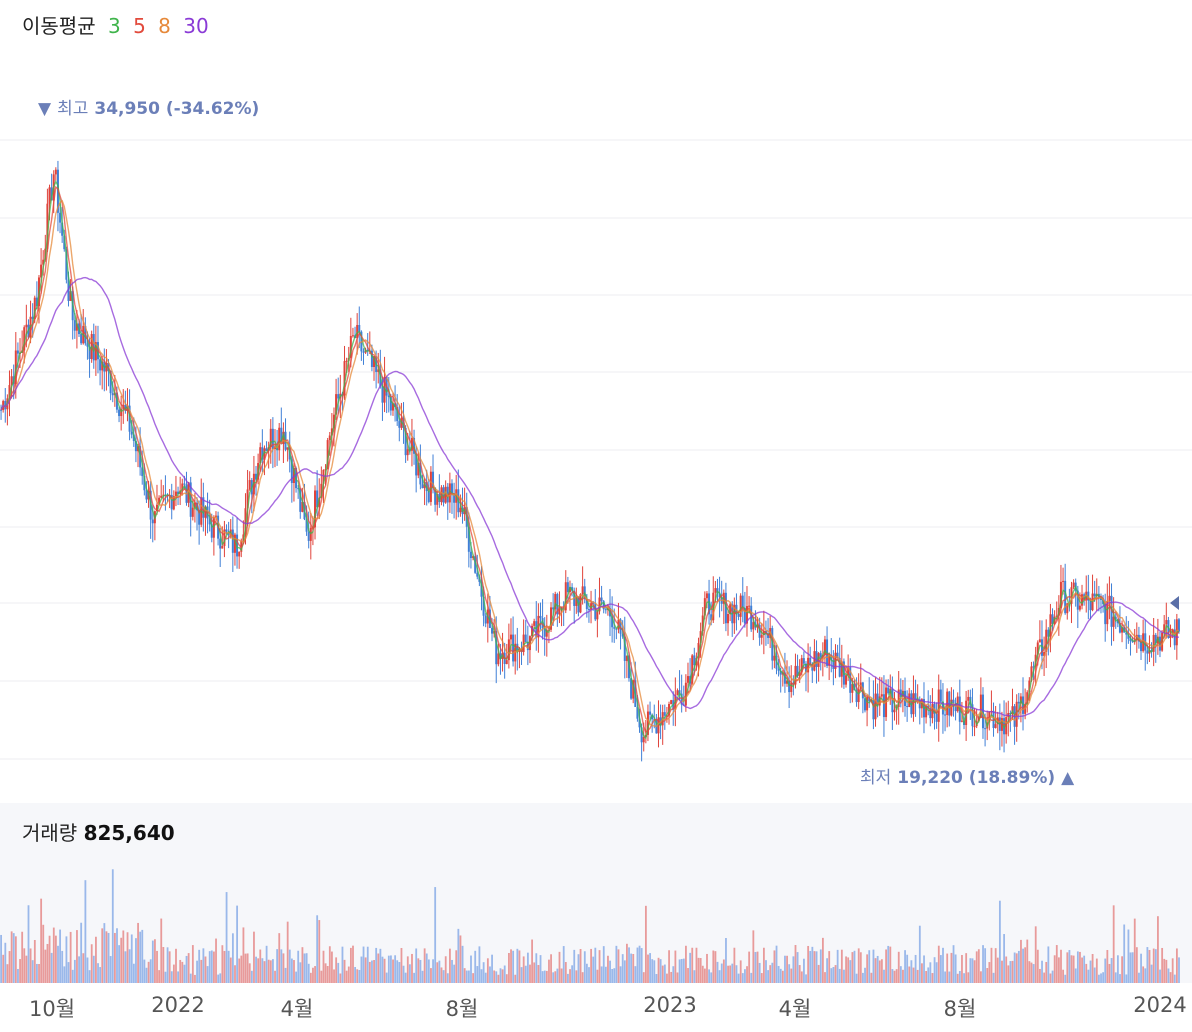 Image resolution: width=1192 pixels, height=1032 pixels. What do you see at coordinates (114, 26) in the screenshot?
I see `legend-ma3: 3` at bounding box center [114, 26].